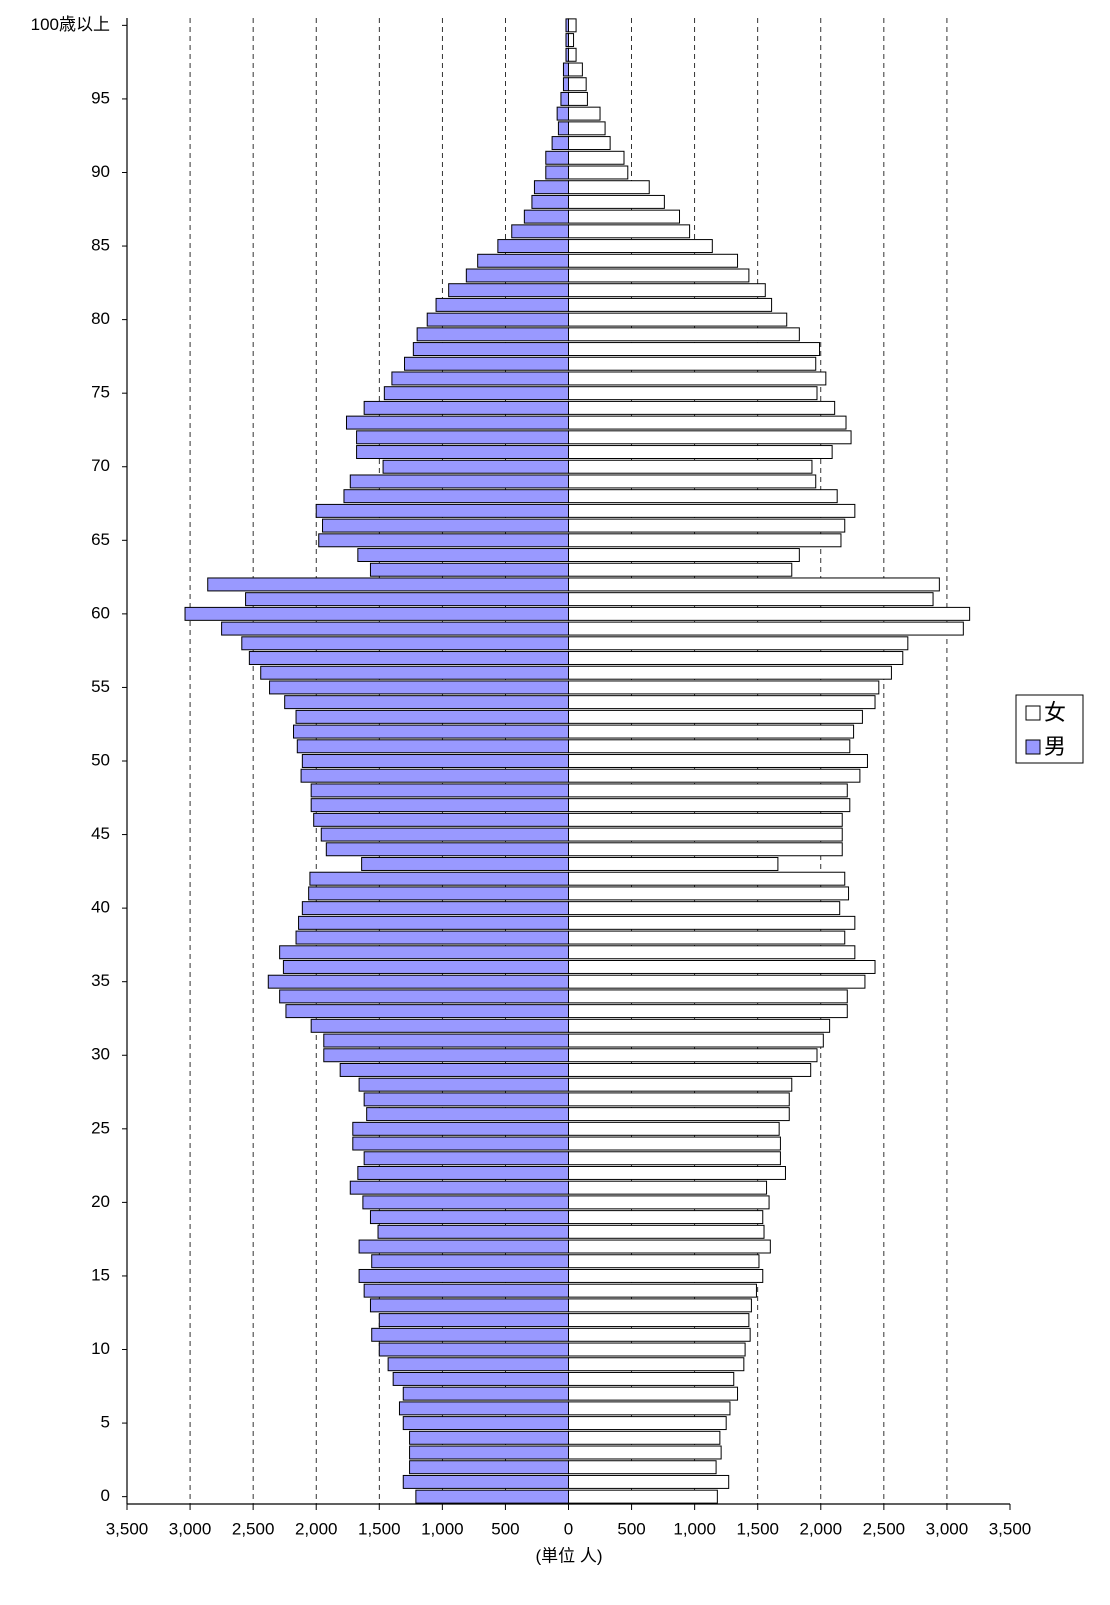  Describe the element at coordinates (100, 980) in the screenshot. I see `y-tick-label: 35` at that location.